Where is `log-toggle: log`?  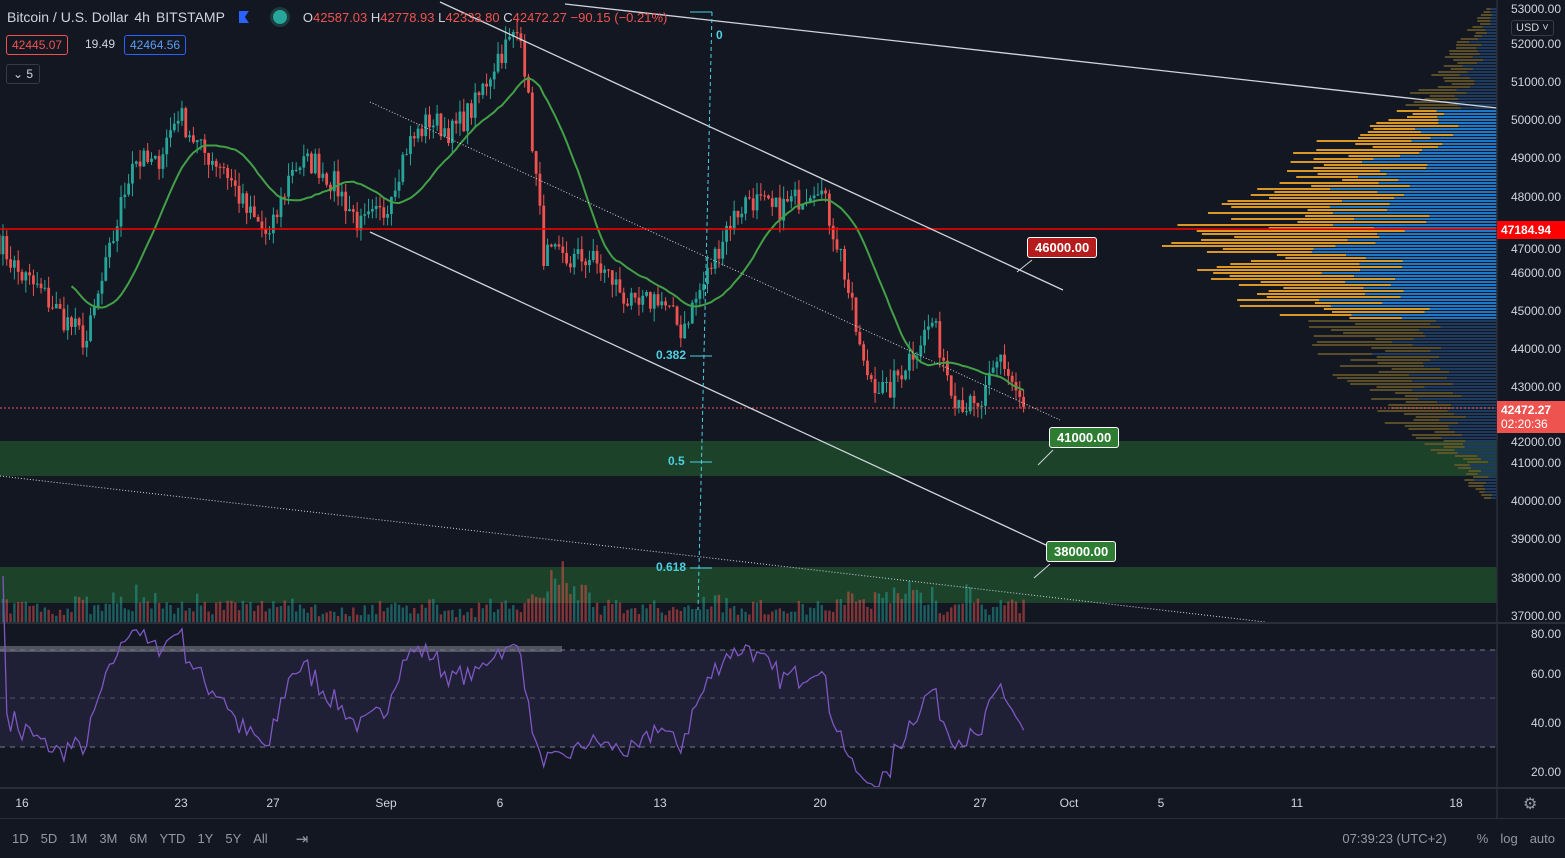 log-toggle: log is located at coordinates (1509, 838).